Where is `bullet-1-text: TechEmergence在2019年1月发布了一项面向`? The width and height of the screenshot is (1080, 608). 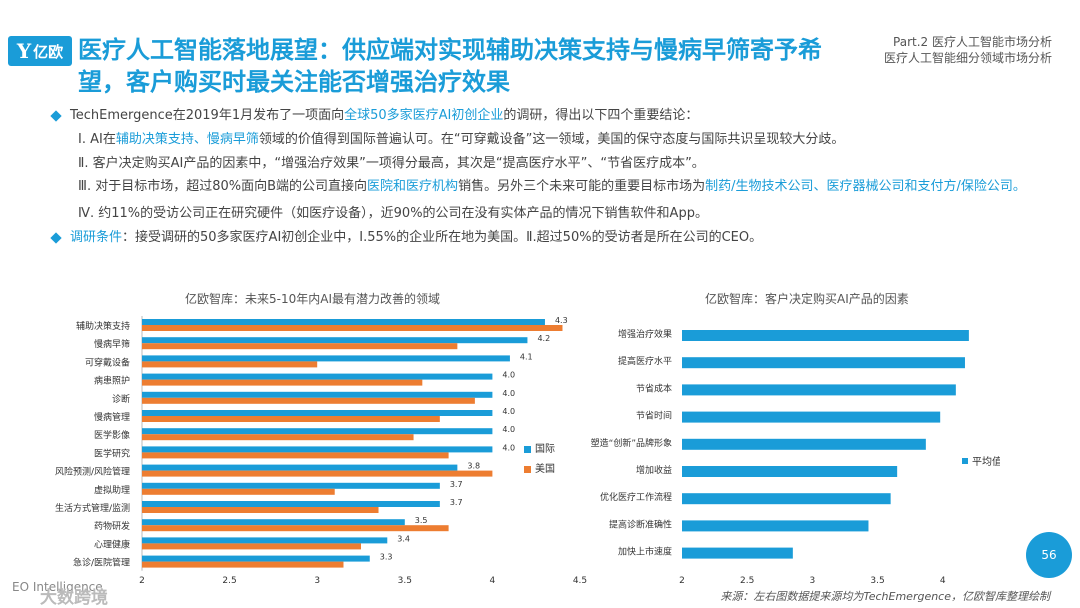
bullet-1-text: TechEmergence在2019年1月发布了一项面向 is located at coordinates (207, 115).